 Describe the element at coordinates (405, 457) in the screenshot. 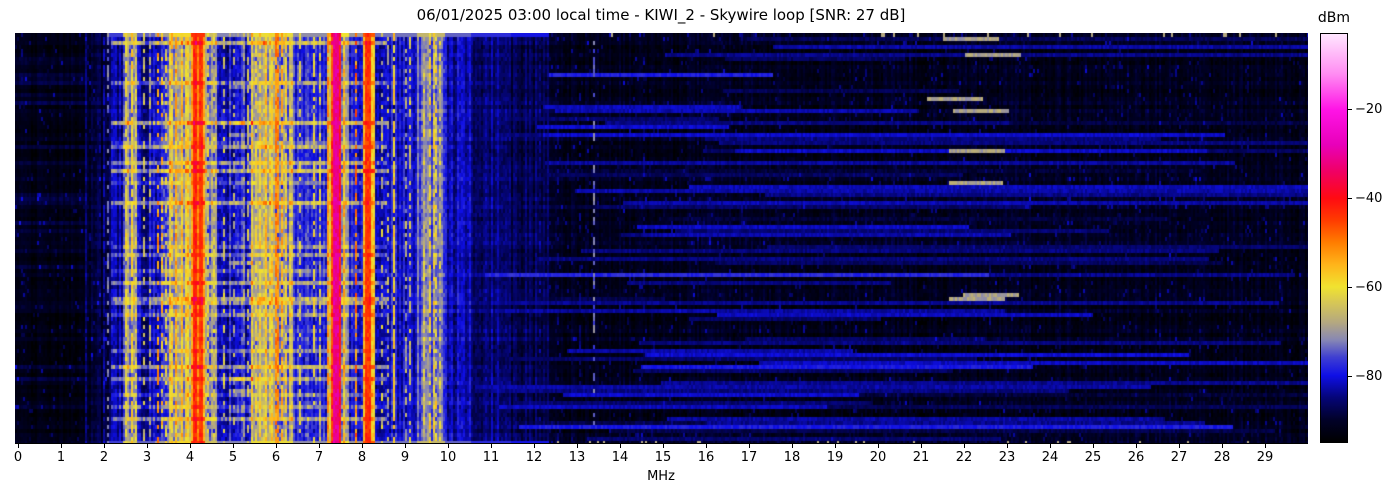

I see `x-tick-label: 9` at that location.